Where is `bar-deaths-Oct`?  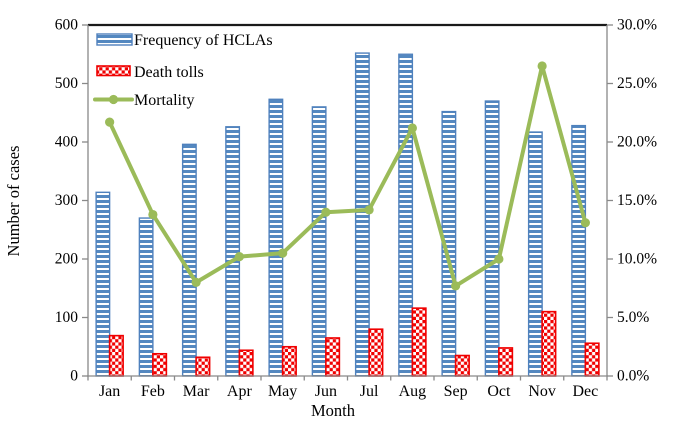
bar-deaths-Oct is located at coordinates (506, 362).